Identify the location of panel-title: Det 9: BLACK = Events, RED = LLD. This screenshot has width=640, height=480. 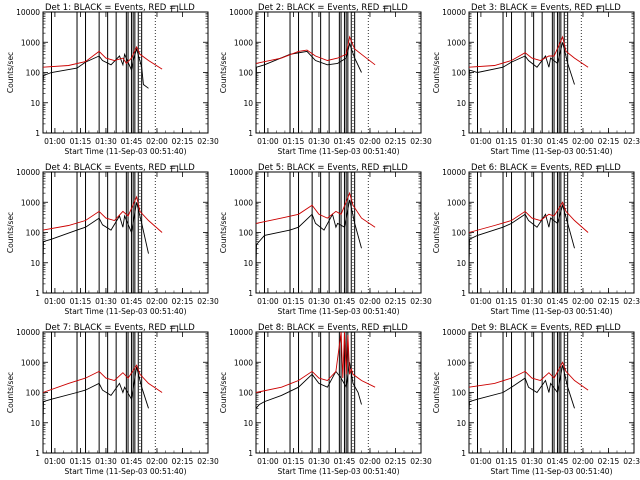
(546, 328).